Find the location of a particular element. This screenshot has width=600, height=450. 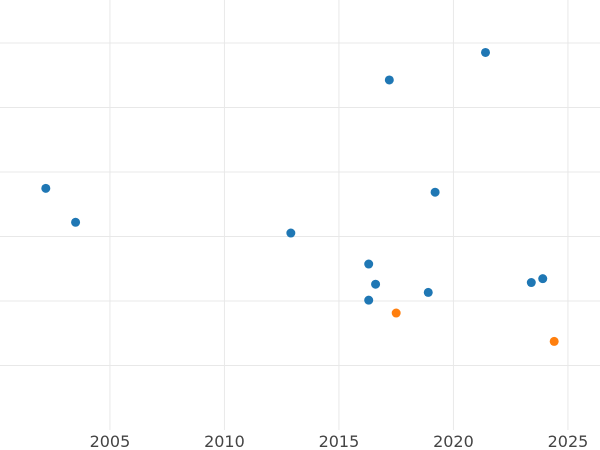

x-tick-label-2025: 2025 is located at coordinates (568, 441).